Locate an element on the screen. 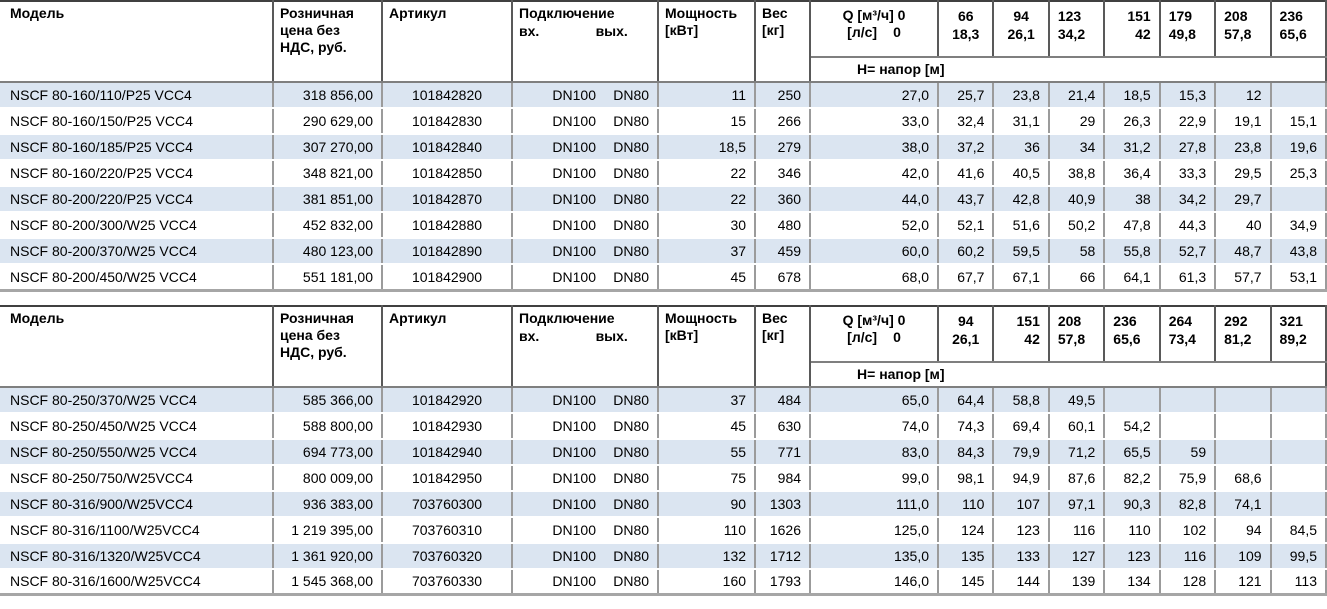 The width and height of the screenshot is (1327, 609). cell-head-value: 58 is located at coordinates (1077, 251).